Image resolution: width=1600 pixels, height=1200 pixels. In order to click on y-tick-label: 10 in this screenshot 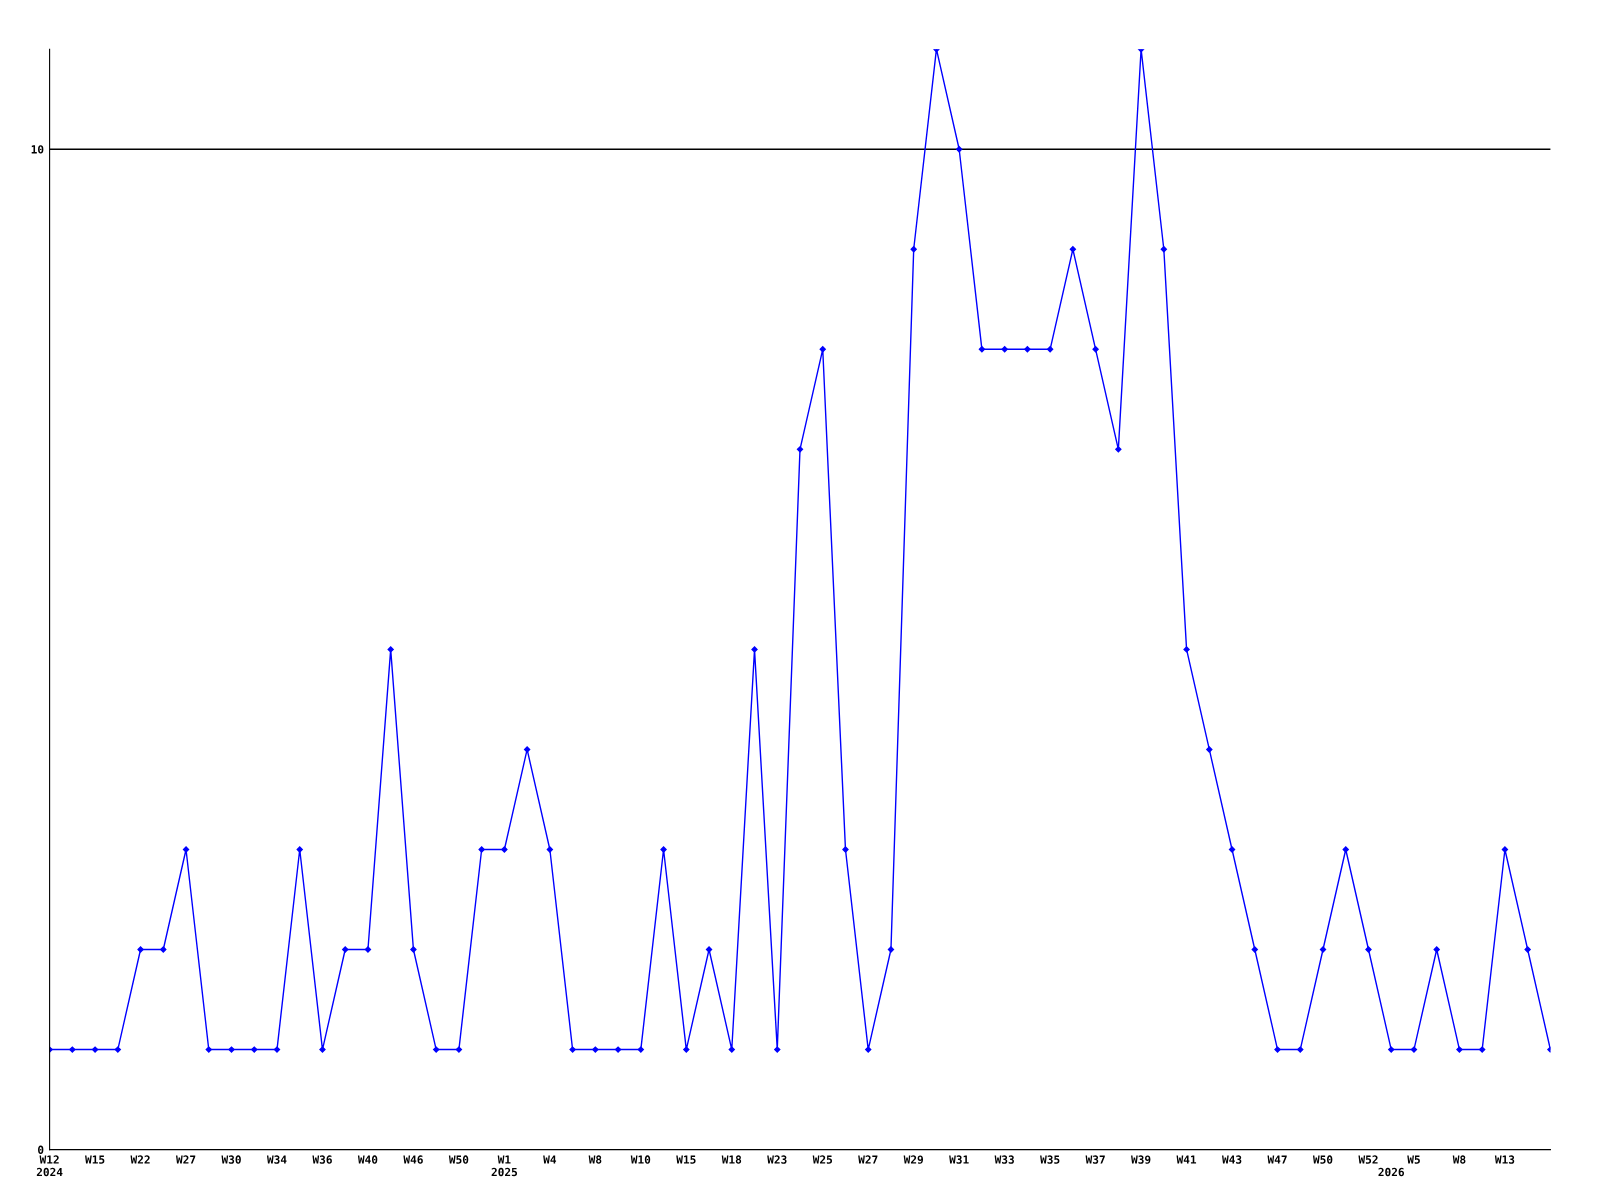, I will do `click(37, 149)`.